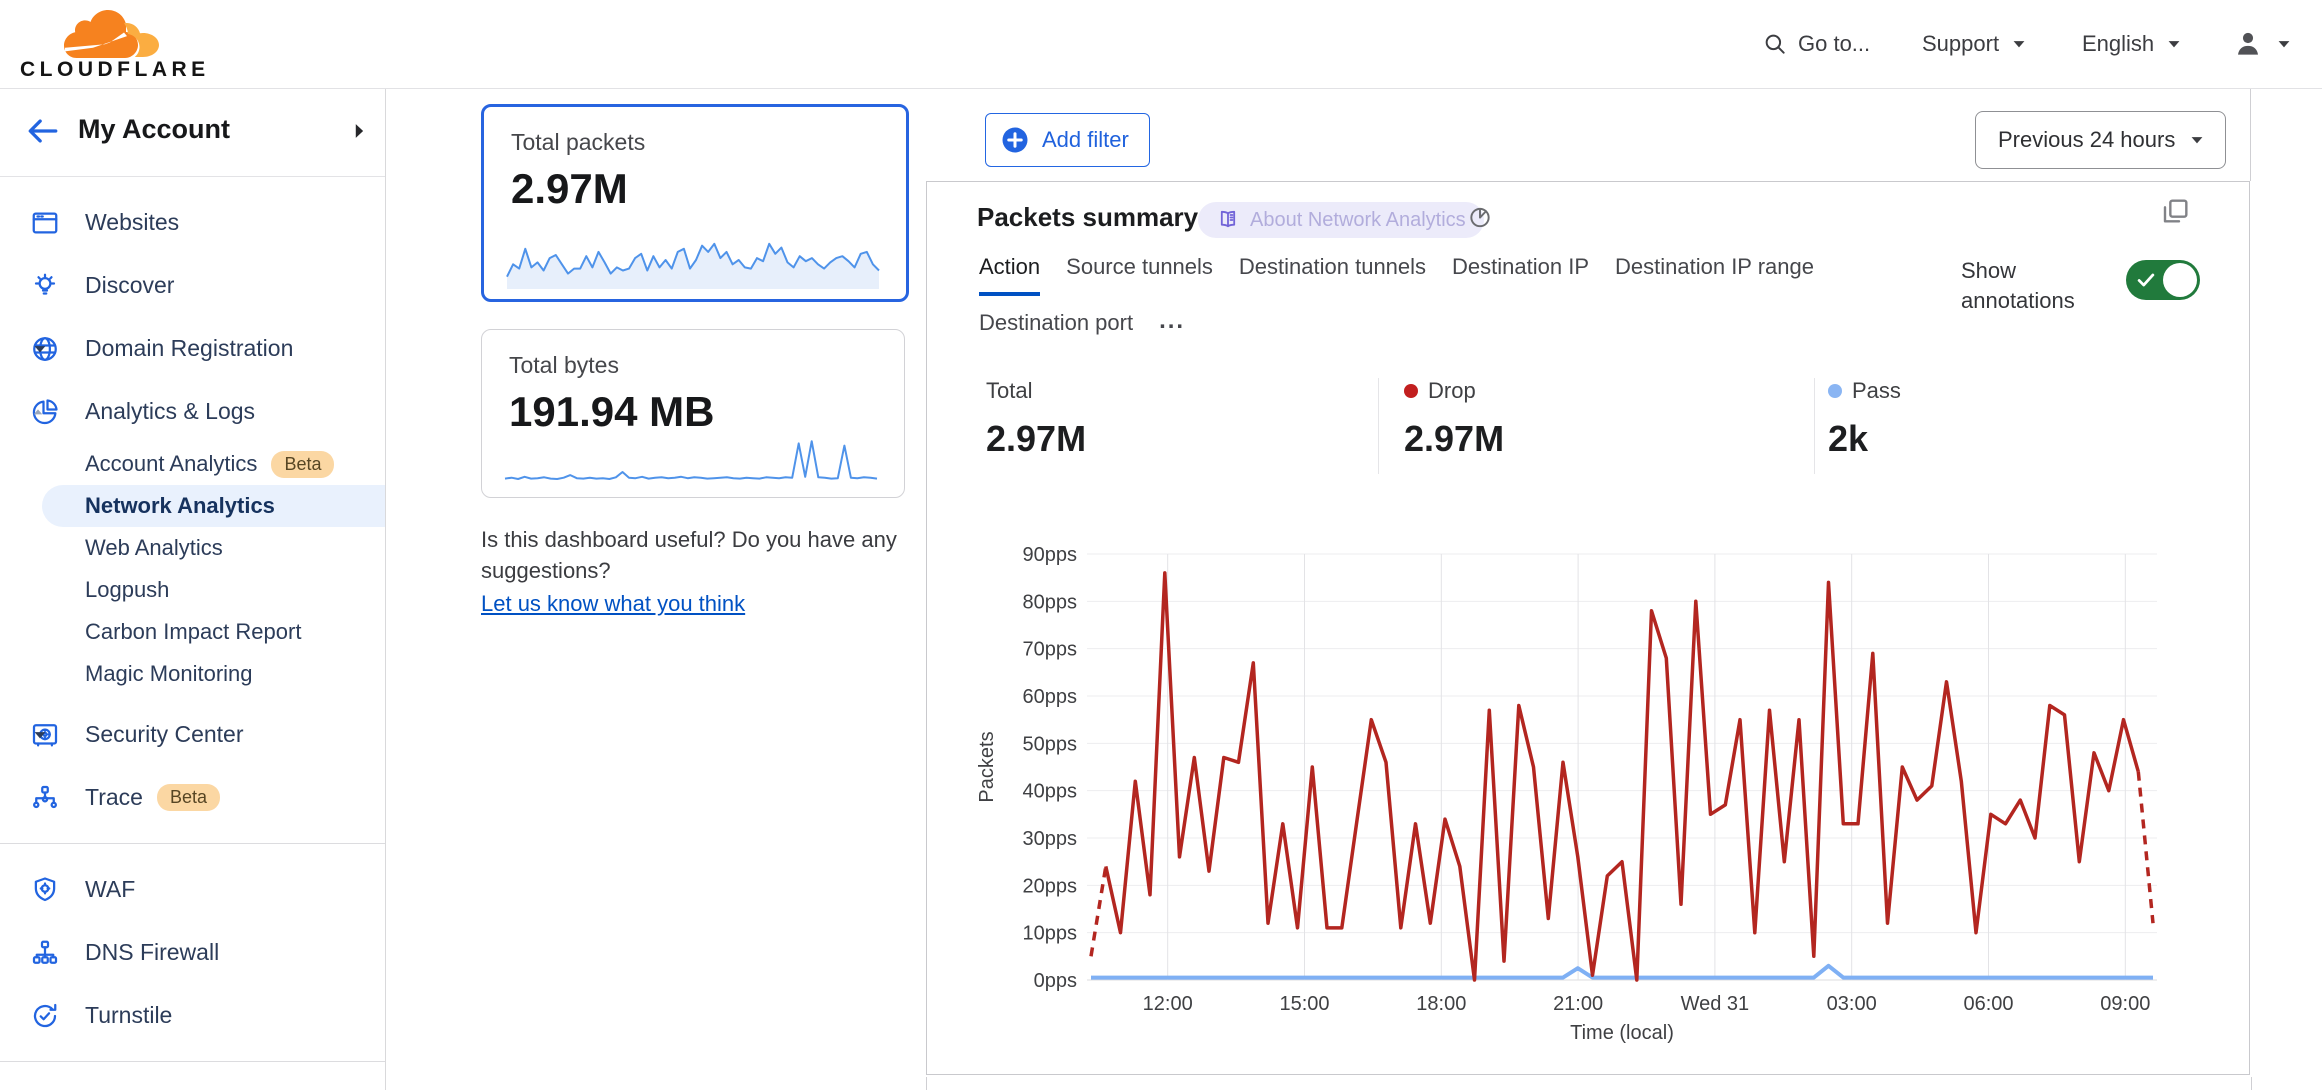  What do you see at coordinates (1441, 1004) in the screenshot?
I see `svg-text: 18:00` at bounding box center [1441, 1004].